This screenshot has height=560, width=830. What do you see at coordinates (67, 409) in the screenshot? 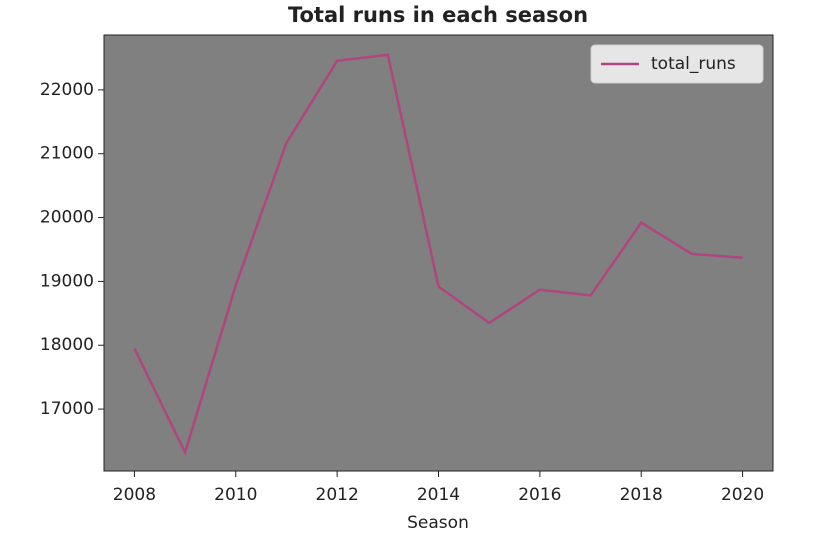
I see `y-tick-label: 17000` at bounding box center [67, 409].